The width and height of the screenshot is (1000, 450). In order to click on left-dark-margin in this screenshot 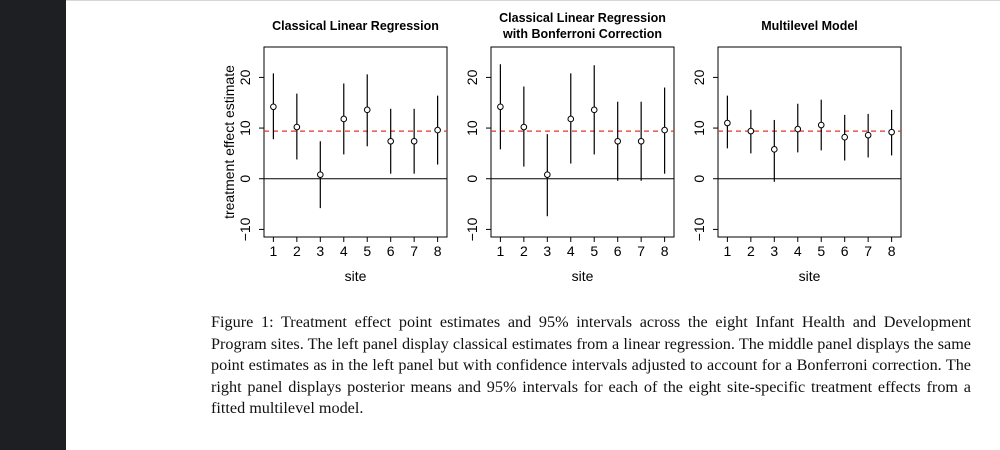, I will do `click(33, 225)`.